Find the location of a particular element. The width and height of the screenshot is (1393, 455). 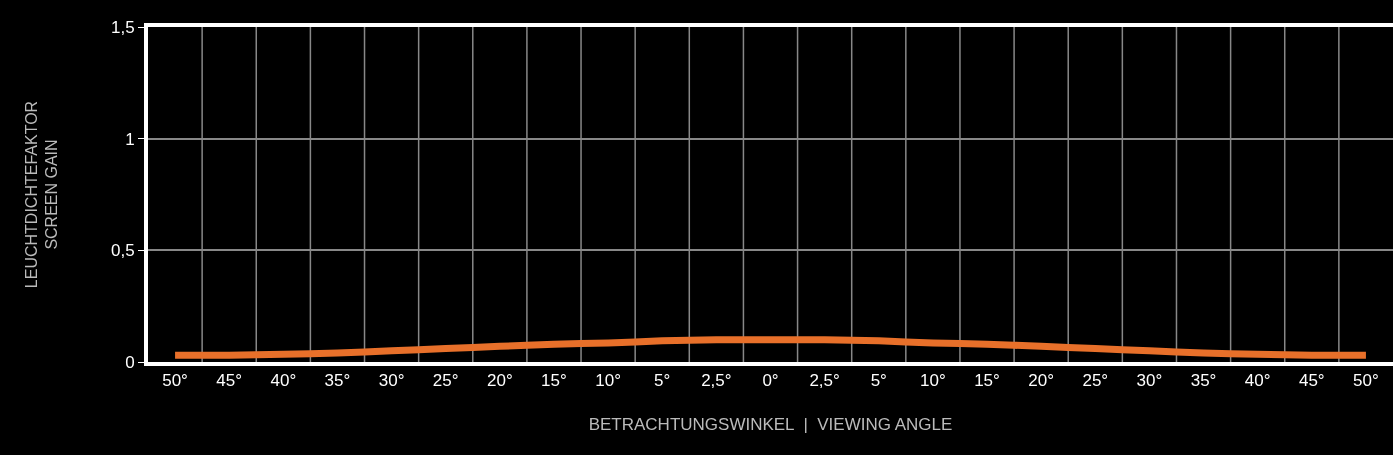

x-axis-title: BETRACHTUNGSWINKEL | VIEWING ANGLE is located at coordinates (770, 425).